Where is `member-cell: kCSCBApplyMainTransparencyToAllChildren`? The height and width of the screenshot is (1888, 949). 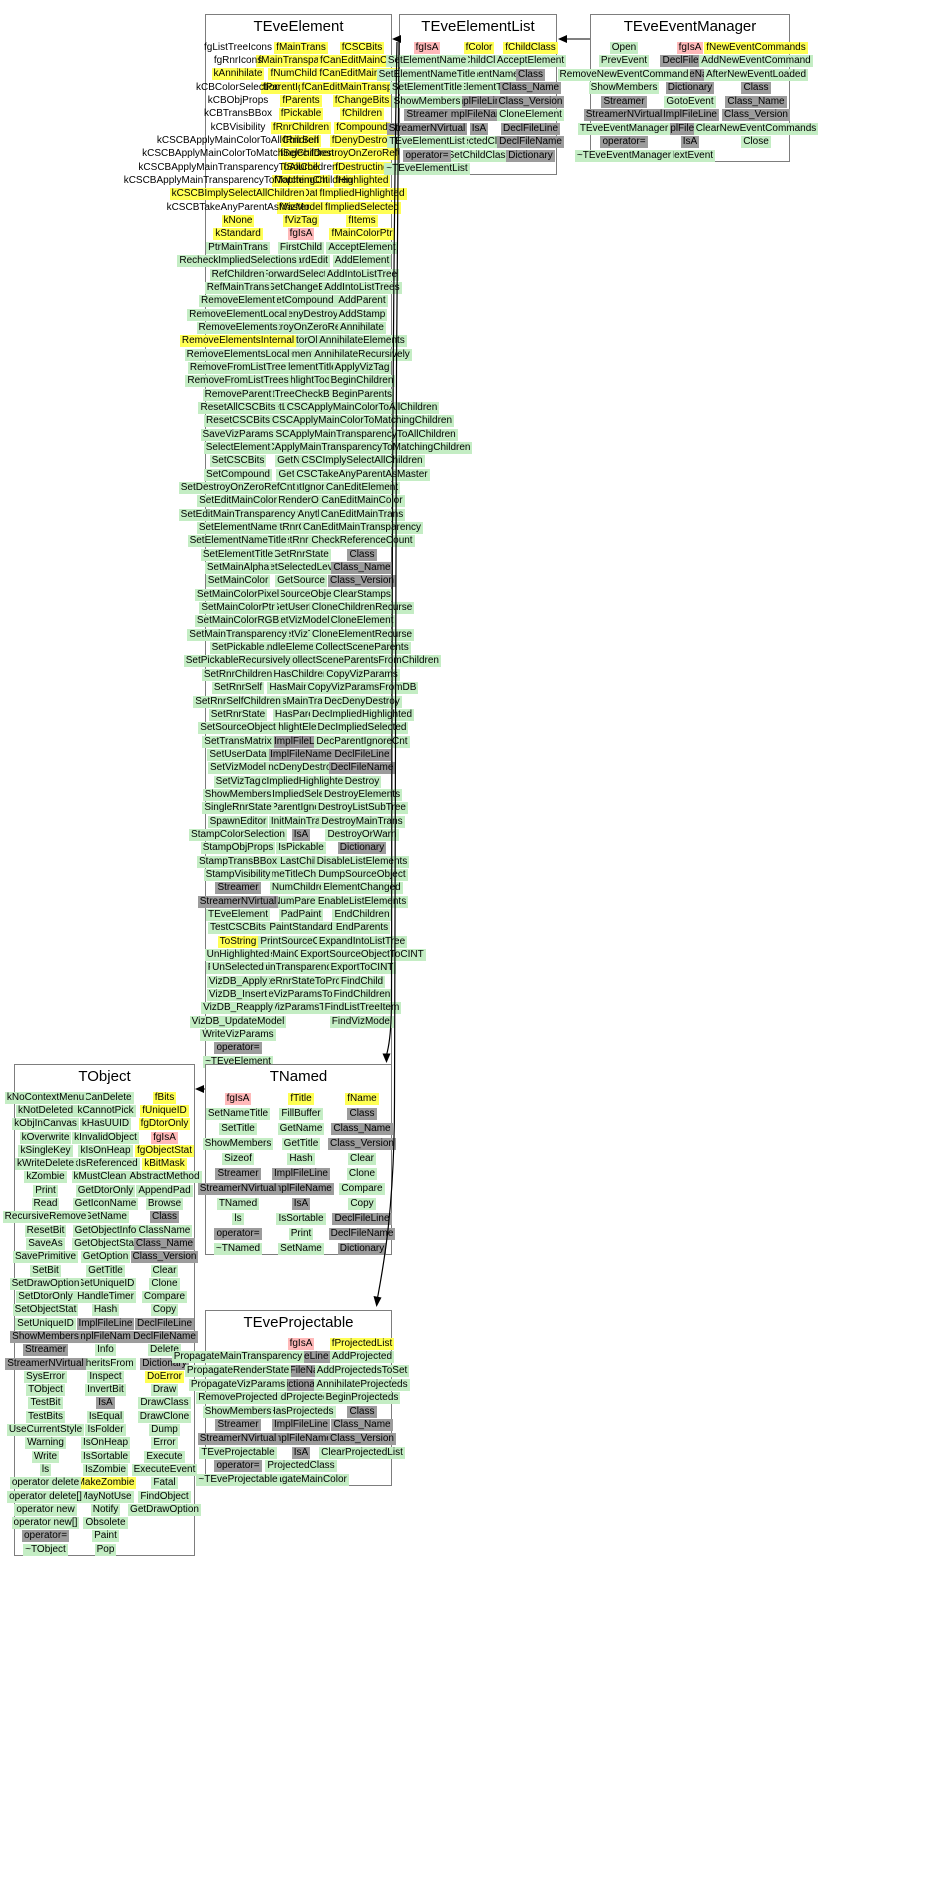 member-cell: kCSCBApplyMainTransparencyToAllChildren is located at coordinates (237, 167).